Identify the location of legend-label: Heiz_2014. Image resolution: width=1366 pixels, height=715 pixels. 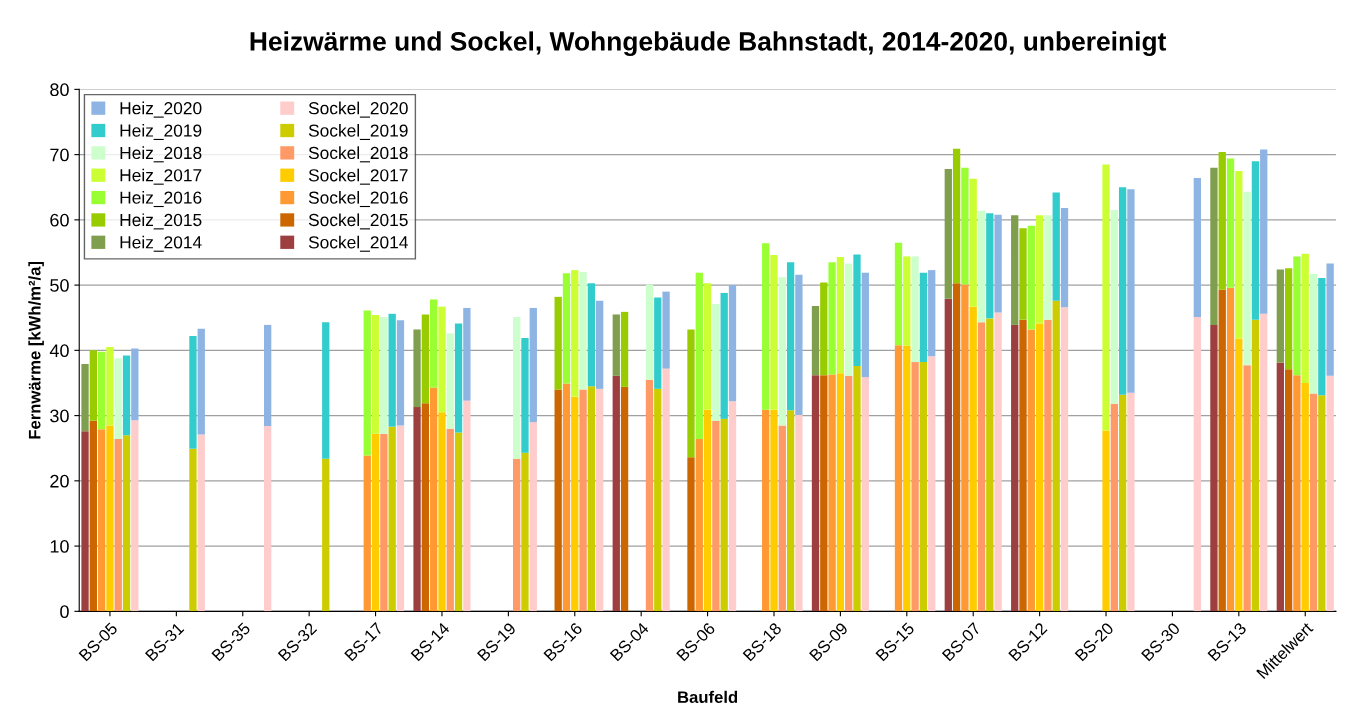
(161, 243).